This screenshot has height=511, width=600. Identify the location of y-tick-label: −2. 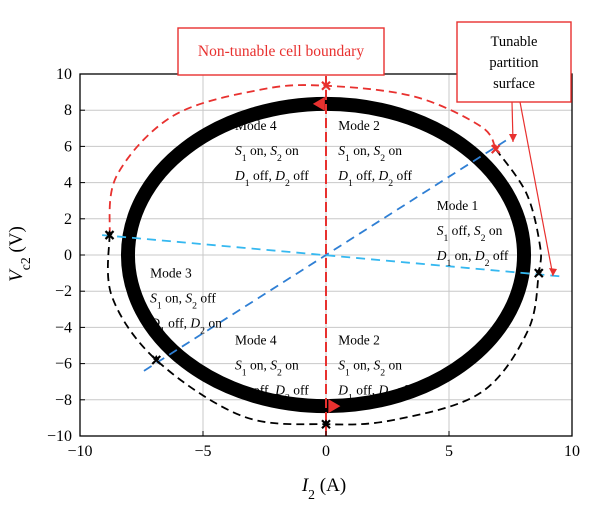
(63, 291).